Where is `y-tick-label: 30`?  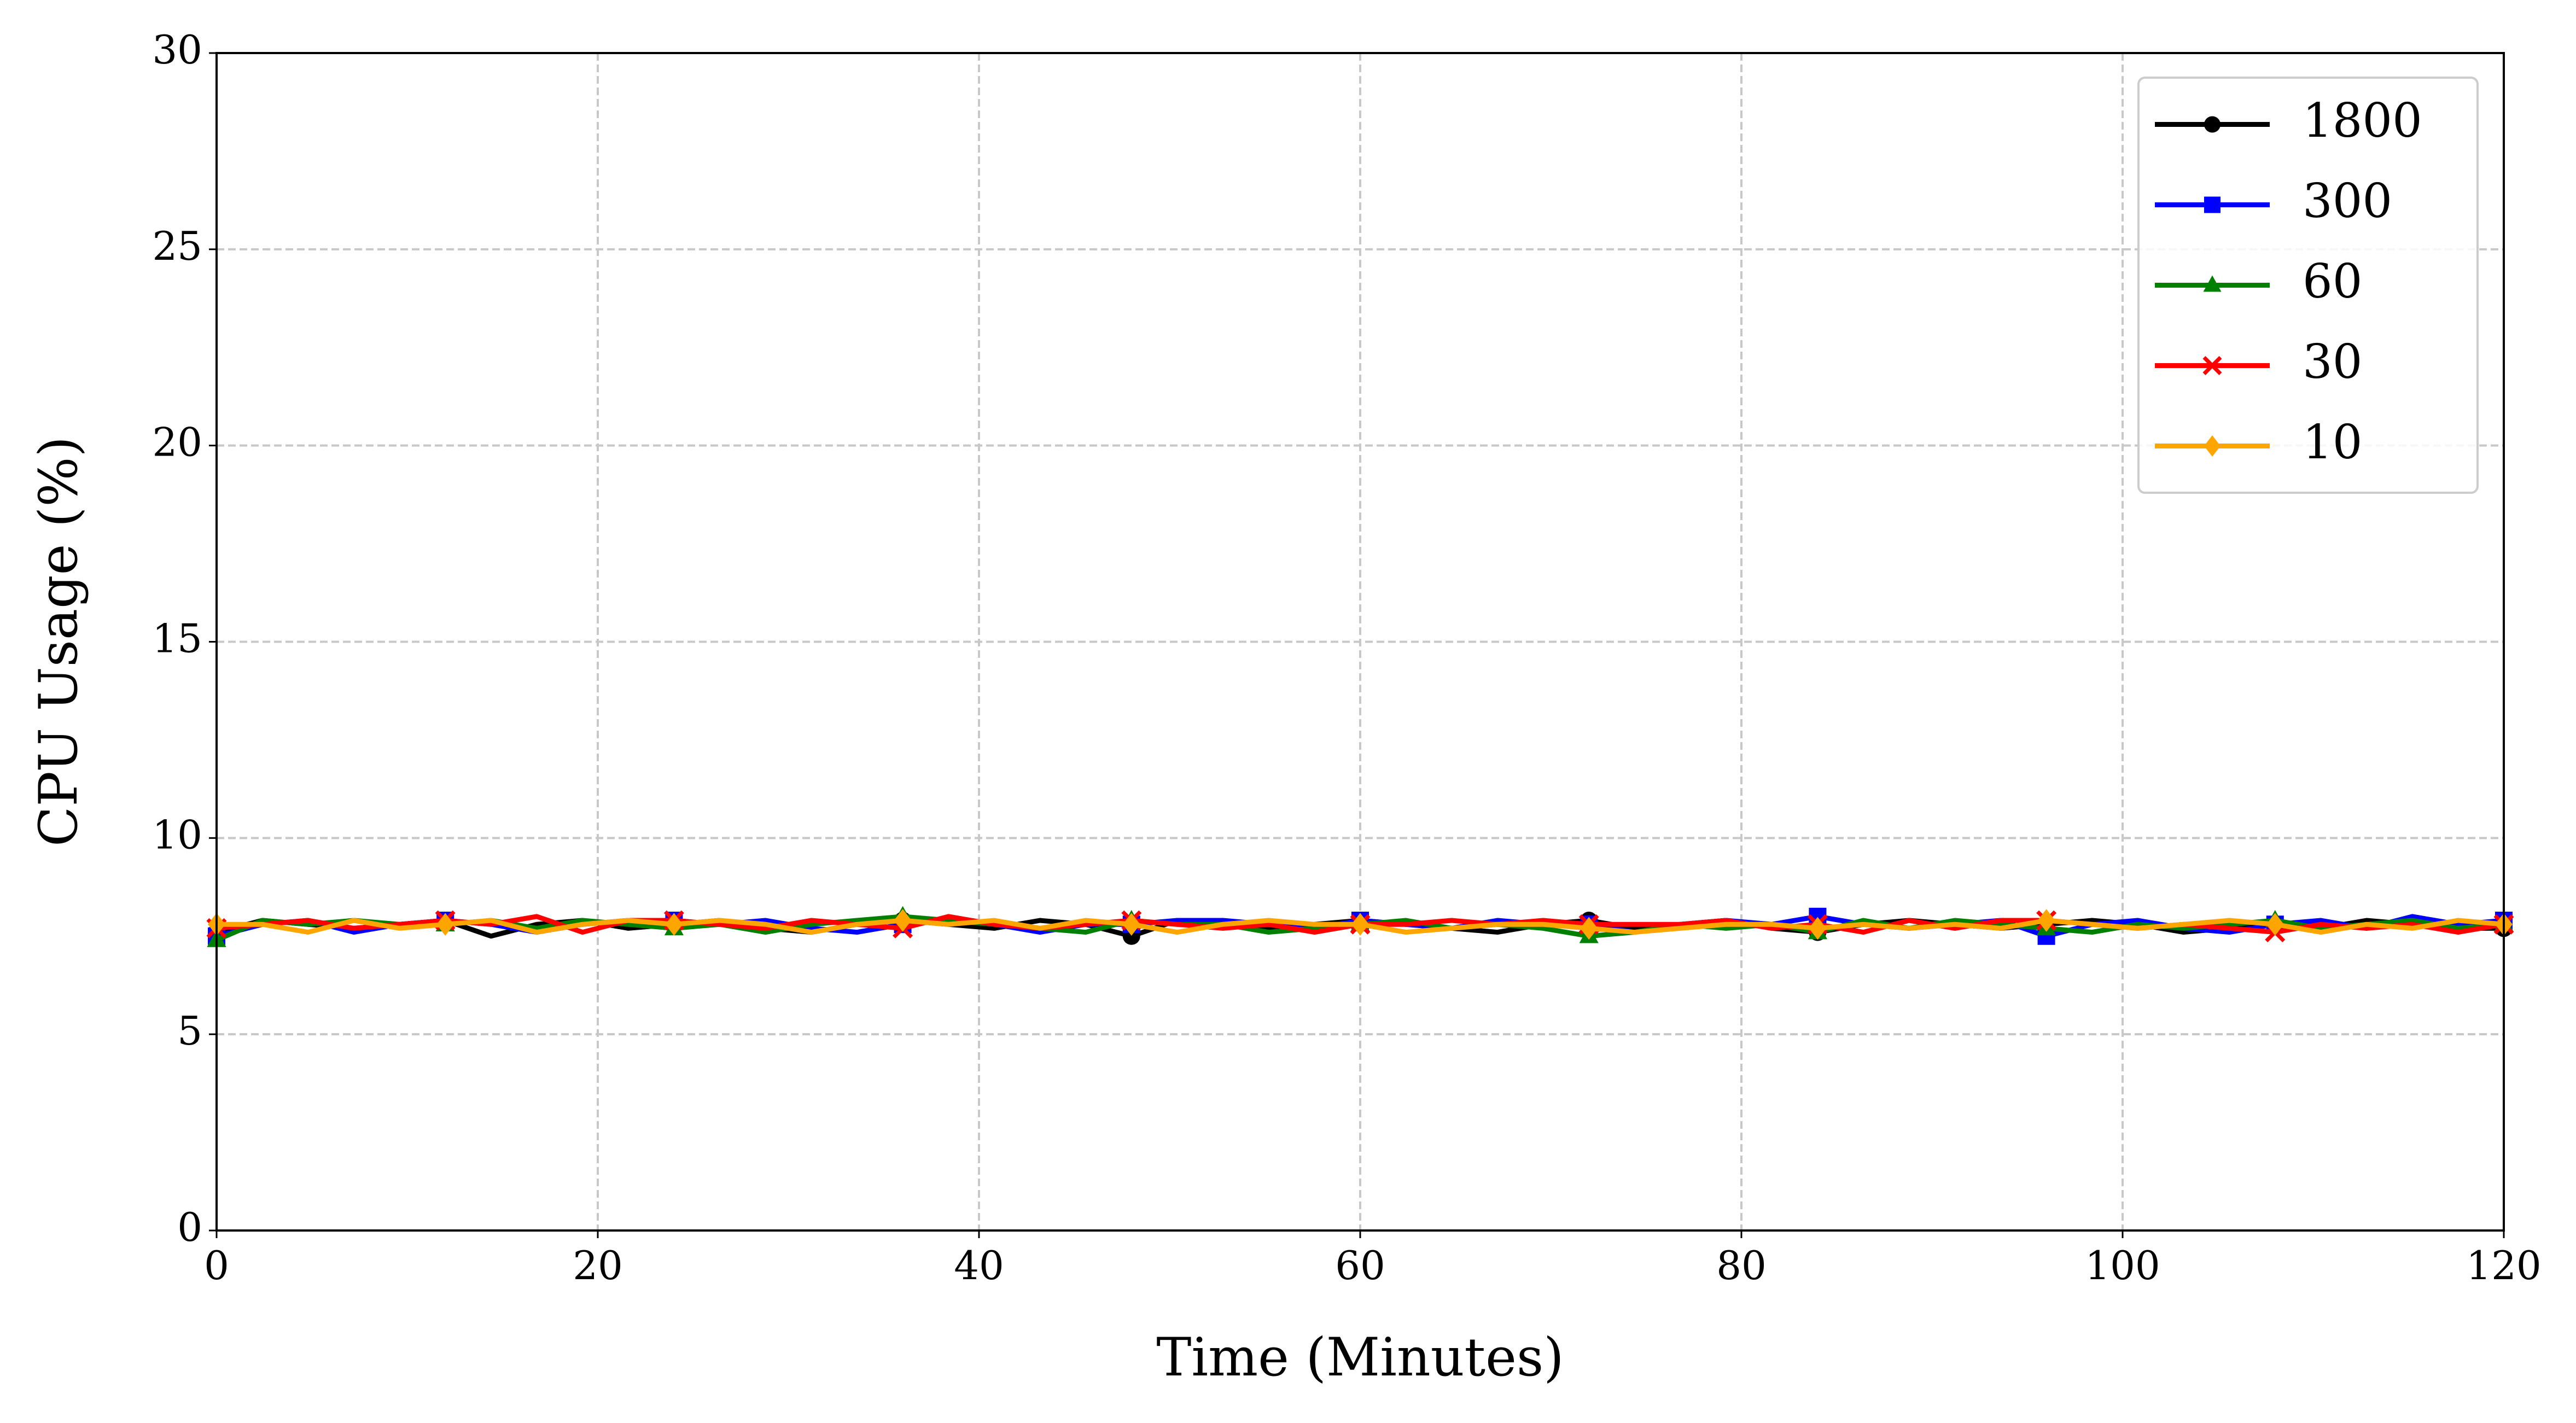 y-tick-label: 30 is located at coordinates (177, 50).